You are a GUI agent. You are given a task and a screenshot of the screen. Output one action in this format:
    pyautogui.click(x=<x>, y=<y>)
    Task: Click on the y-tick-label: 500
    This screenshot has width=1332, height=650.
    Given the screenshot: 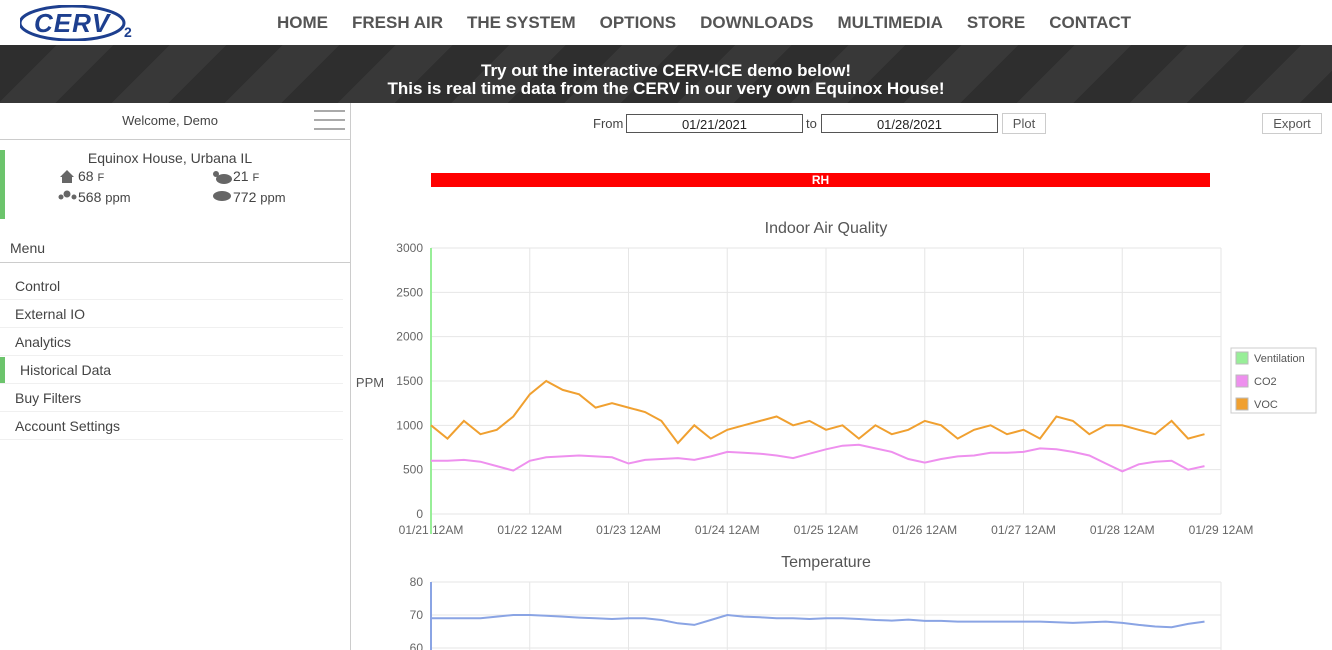 What is the action you would take?
    pyautogui.click(x=413, y=470)
    